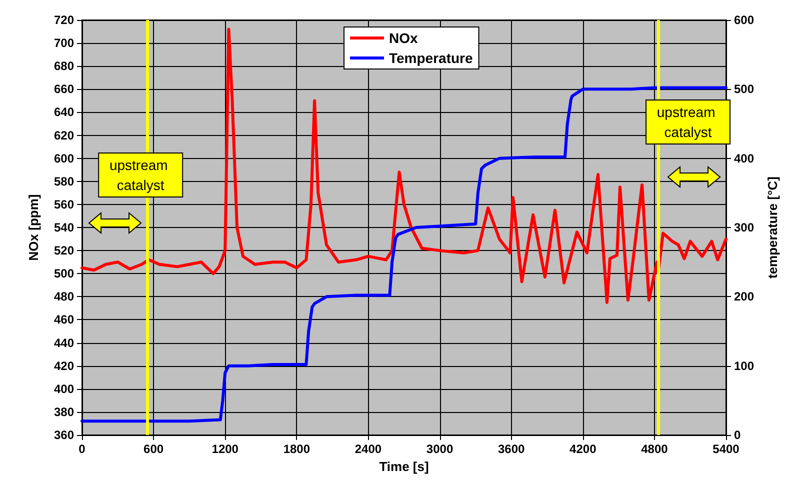 Image resolution: width=796 pixels, height=496 pixels. I want to click on y-tick-label: 360, so click(64, 435).